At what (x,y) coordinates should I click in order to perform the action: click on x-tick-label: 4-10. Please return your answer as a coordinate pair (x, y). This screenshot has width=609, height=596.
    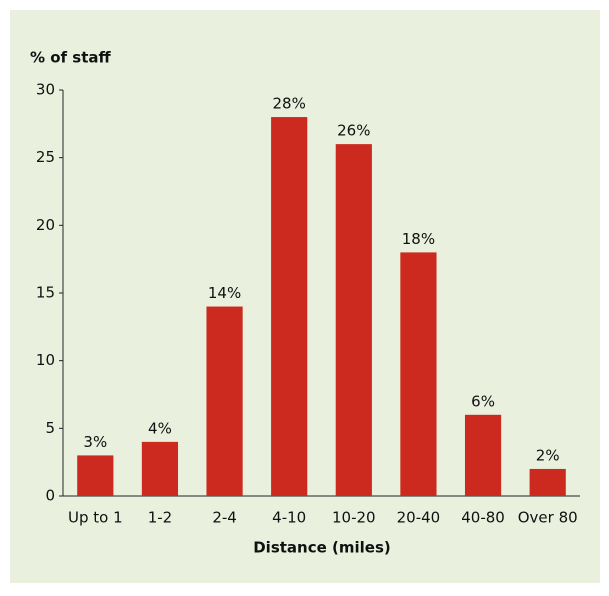
    Looking at the image, I should click on (289, 518).